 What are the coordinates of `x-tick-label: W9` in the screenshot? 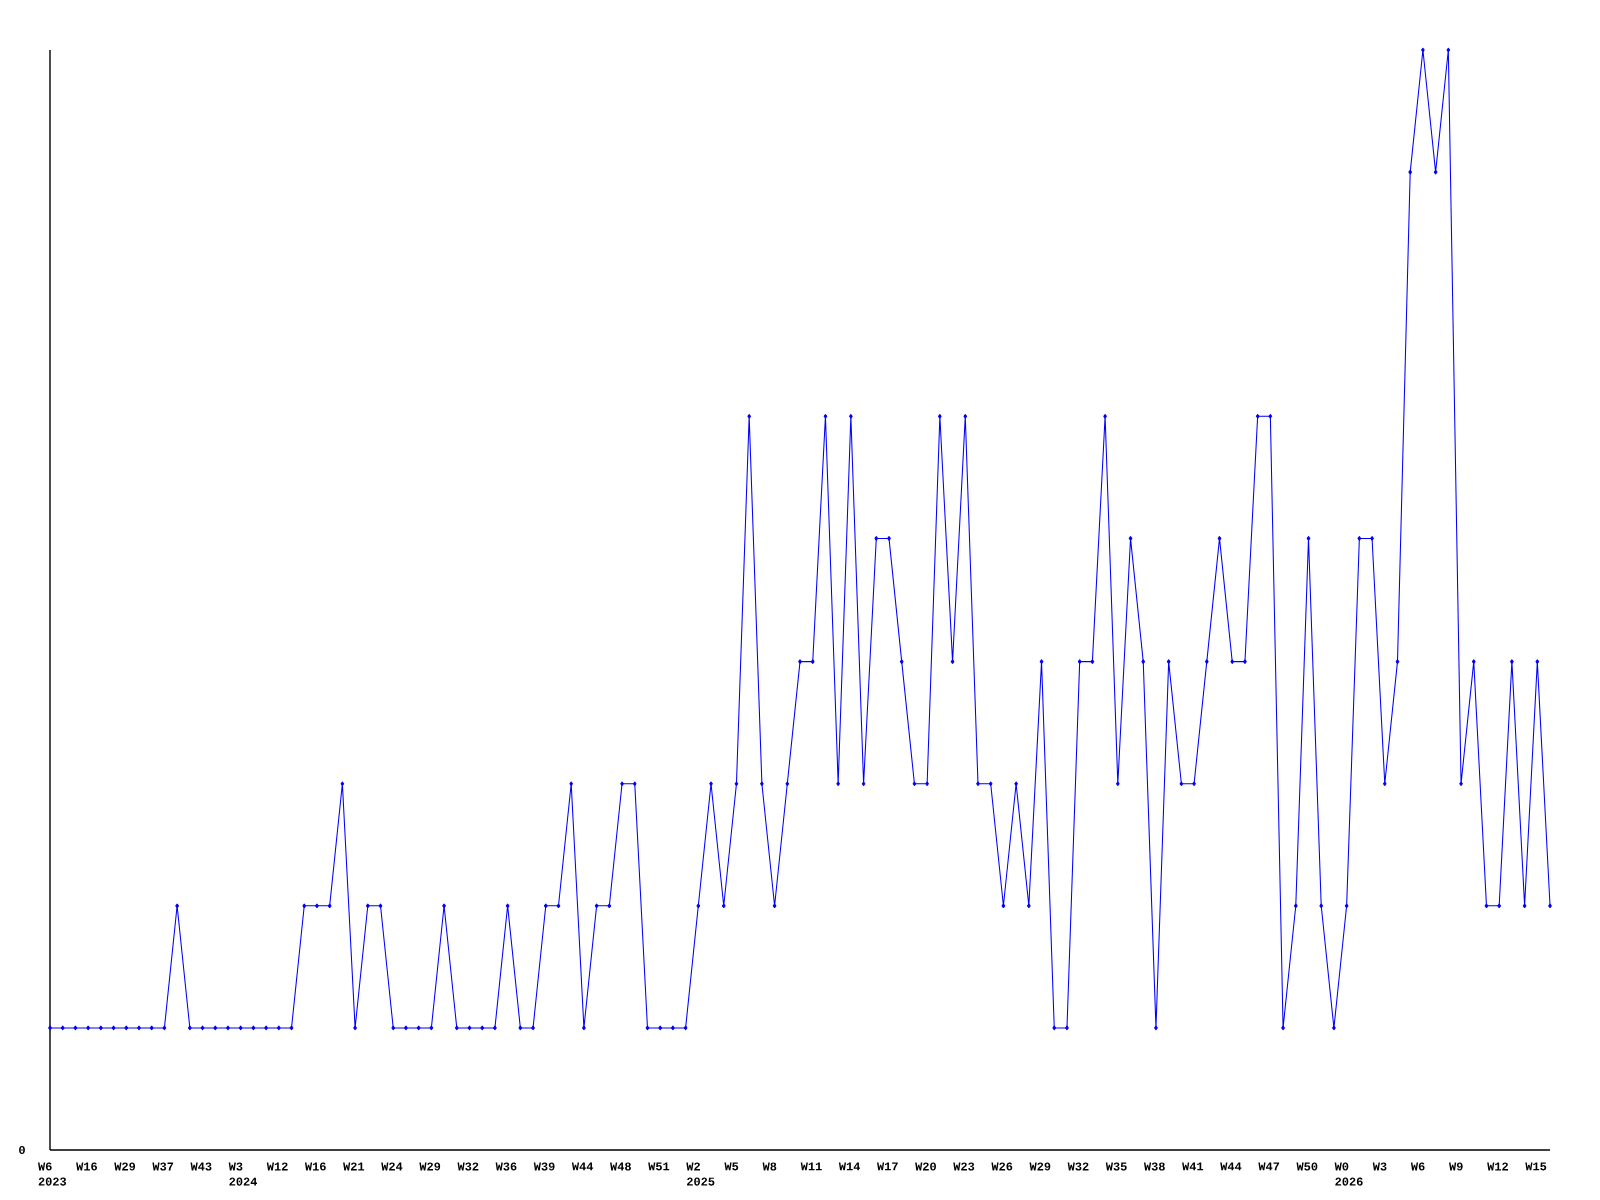 It's located at (1456, 1166).